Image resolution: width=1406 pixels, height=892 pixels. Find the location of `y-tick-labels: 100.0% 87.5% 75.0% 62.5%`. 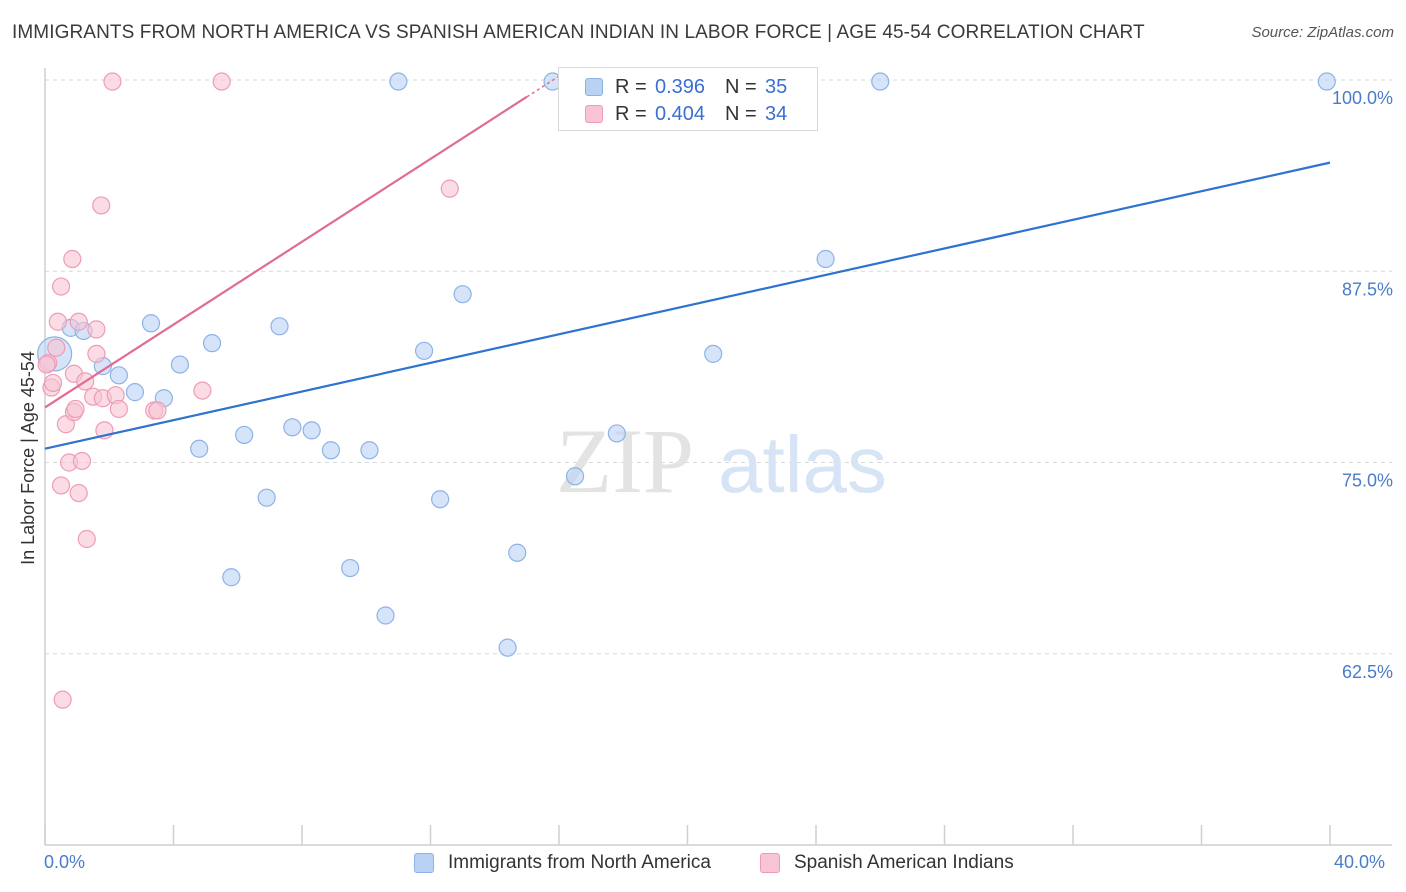

y-tick-labels: 100.0% 87.5% 75.0% 62.5% is located at coordinates (1362, 385).